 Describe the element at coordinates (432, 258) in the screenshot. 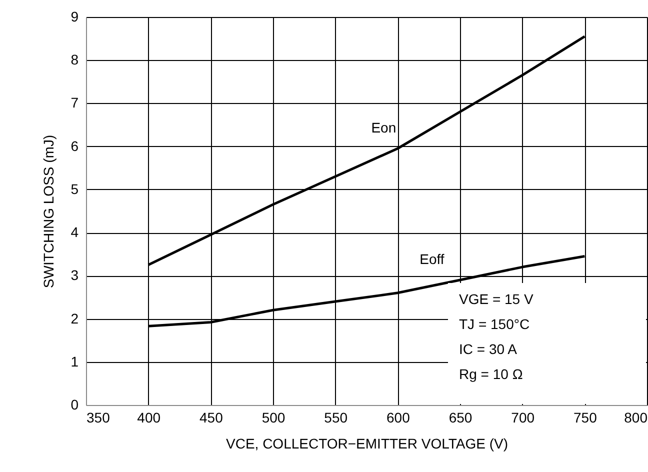

I see `series-label: Eoff` at that location.